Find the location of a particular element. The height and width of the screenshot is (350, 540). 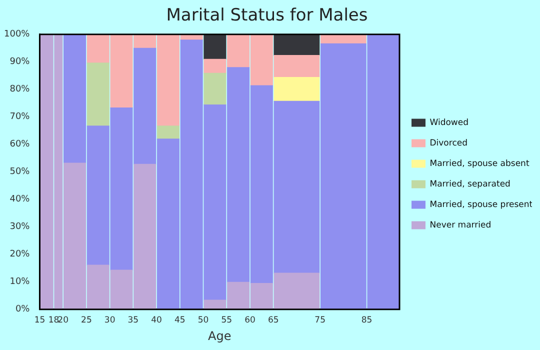

y-tick-label: 100% is located at coordinates (17, 35).